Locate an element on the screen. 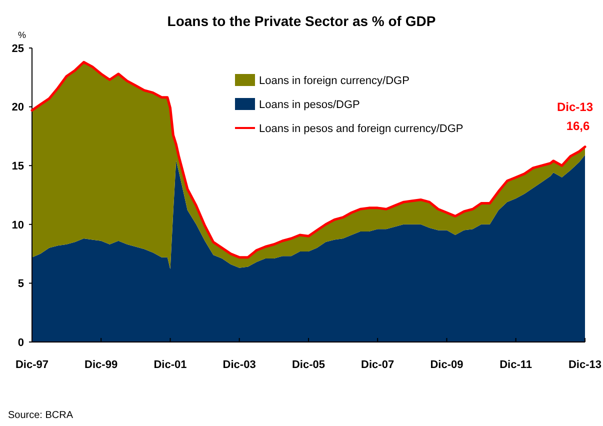  source-note: Source: BCRA is located at coordinates (41, 415).